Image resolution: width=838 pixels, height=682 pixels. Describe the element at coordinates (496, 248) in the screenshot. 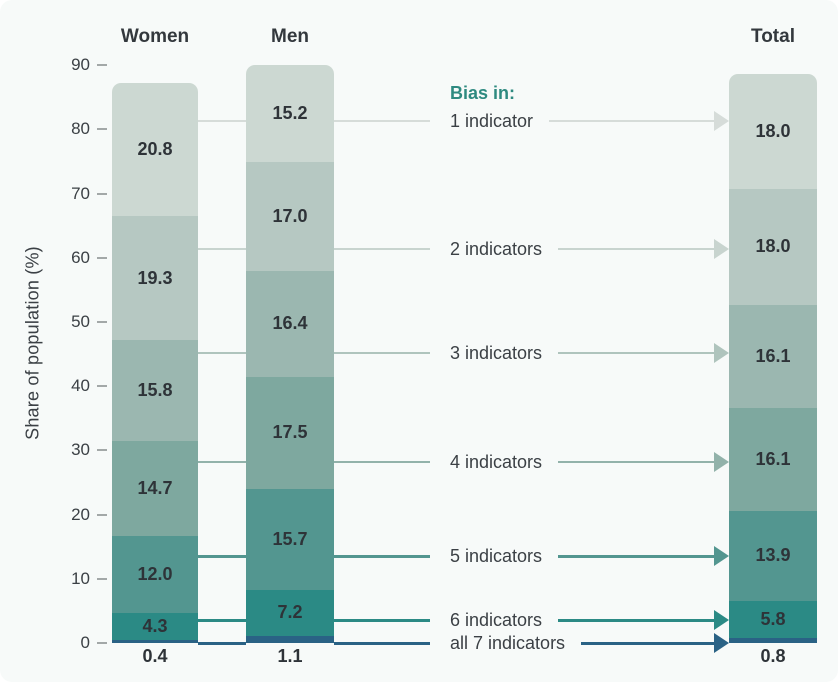

I see `indicator-label: 2 indicators` at that location.